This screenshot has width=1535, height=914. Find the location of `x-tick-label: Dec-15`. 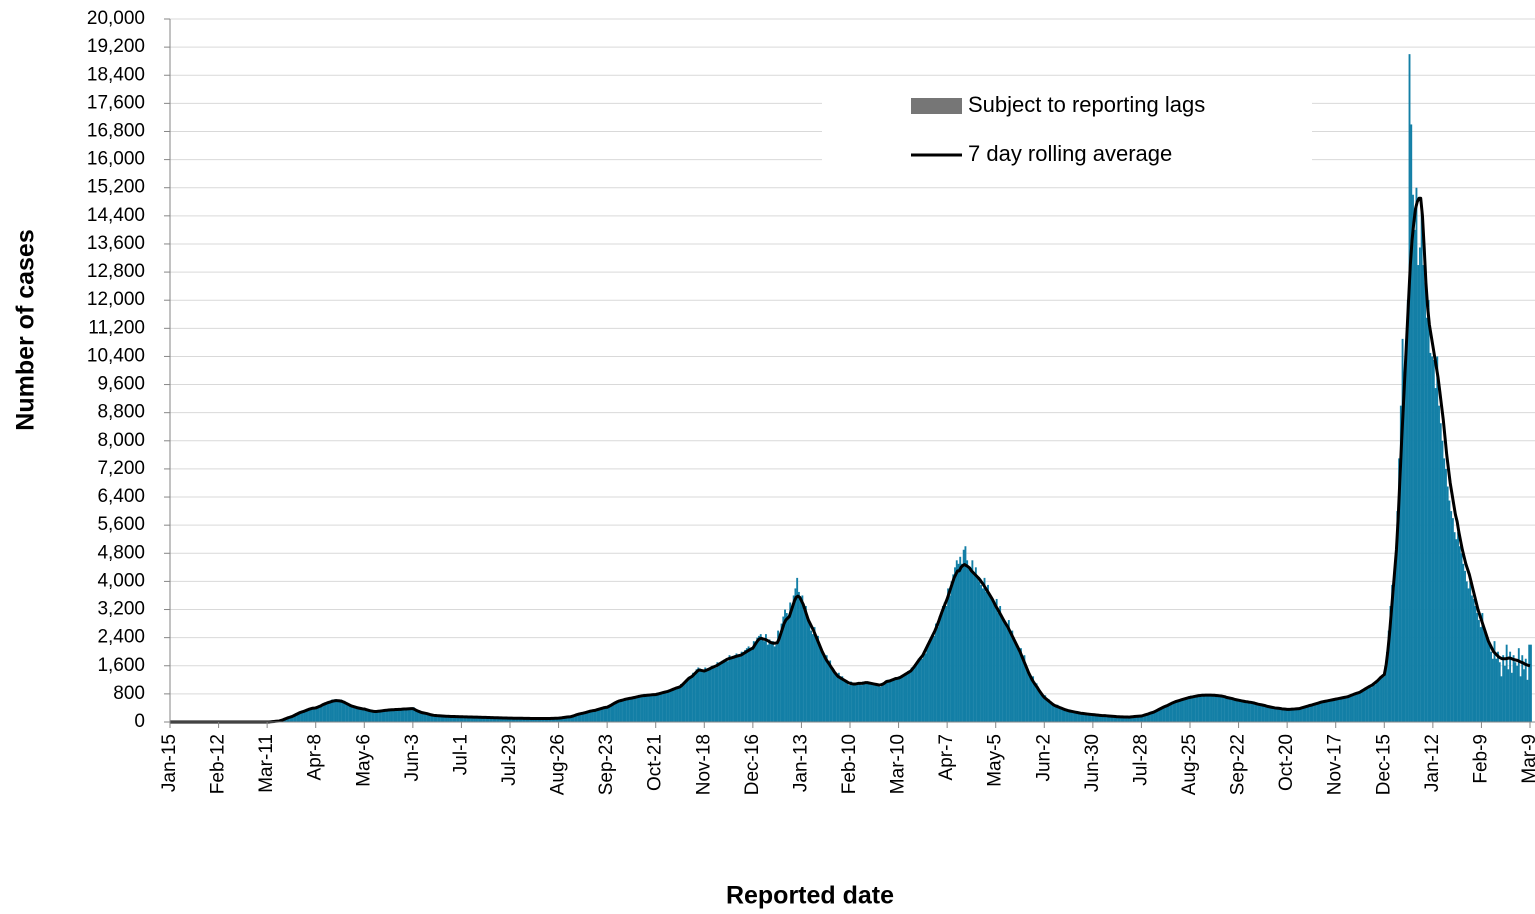

x-tick-label: Dec-15 is located at coordinates (1383, 764).